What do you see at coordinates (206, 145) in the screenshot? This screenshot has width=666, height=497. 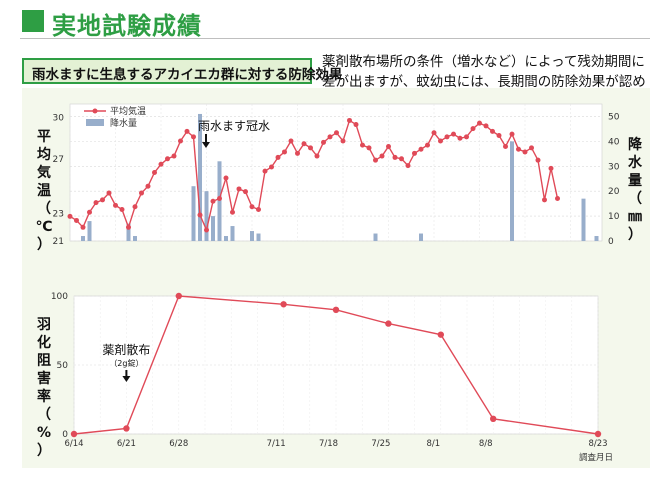 I see `flooding-arrow-head` at bounding box center [206, 145].